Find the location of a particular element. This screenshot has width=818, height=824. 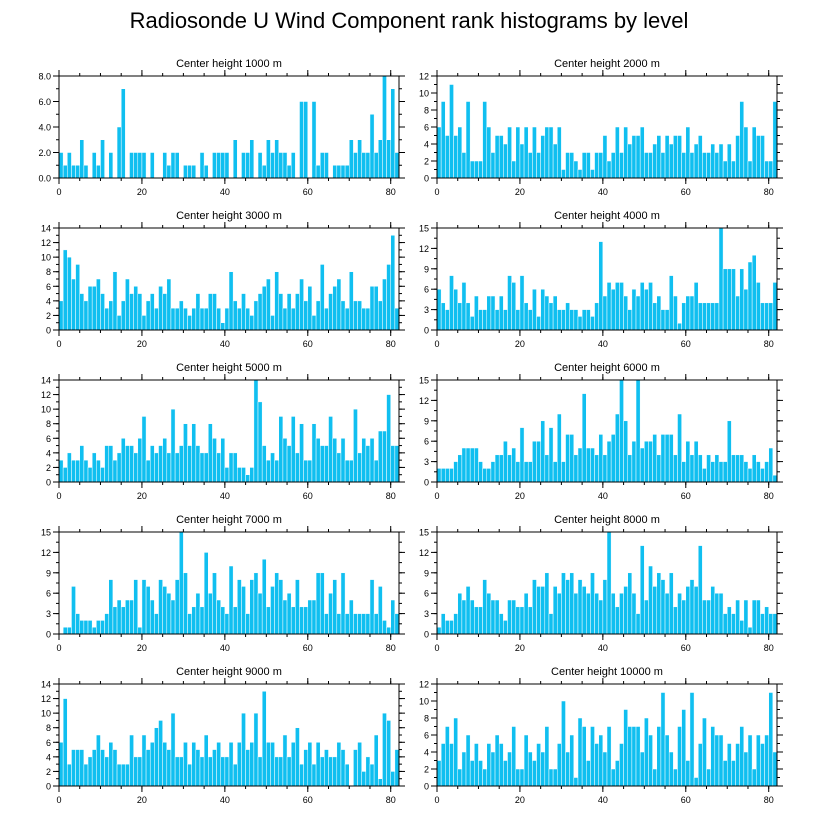

y-tick-label: 0 is located at coordinates (426, 179).